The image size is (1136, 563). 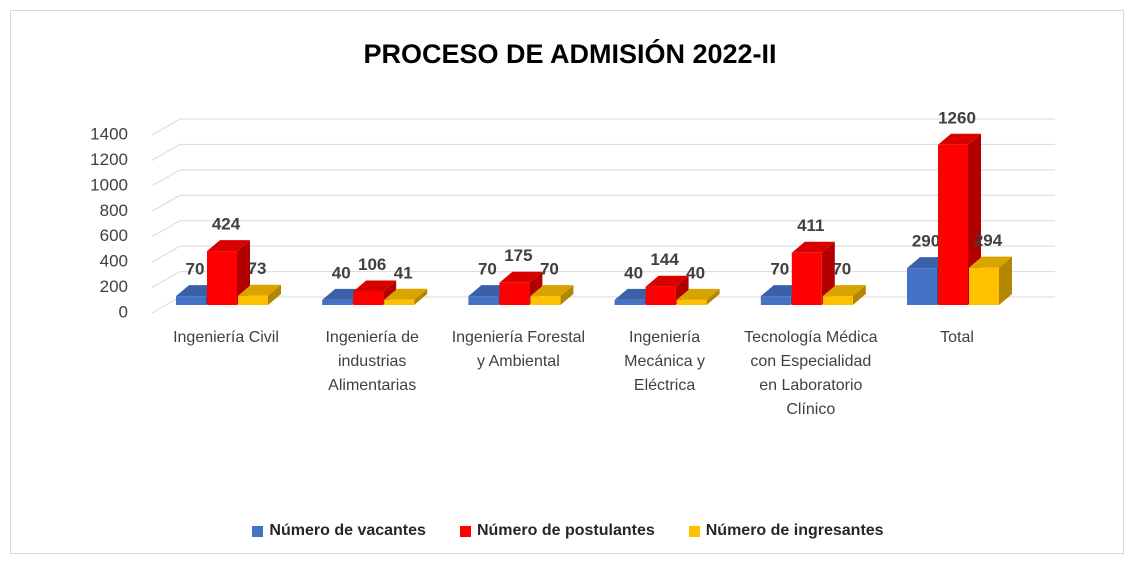 What do you see at coordinates (226, 337) in the screenshot?
I see `x-tick-label: Ingeniería Civil` at bounding box center [226, 337].